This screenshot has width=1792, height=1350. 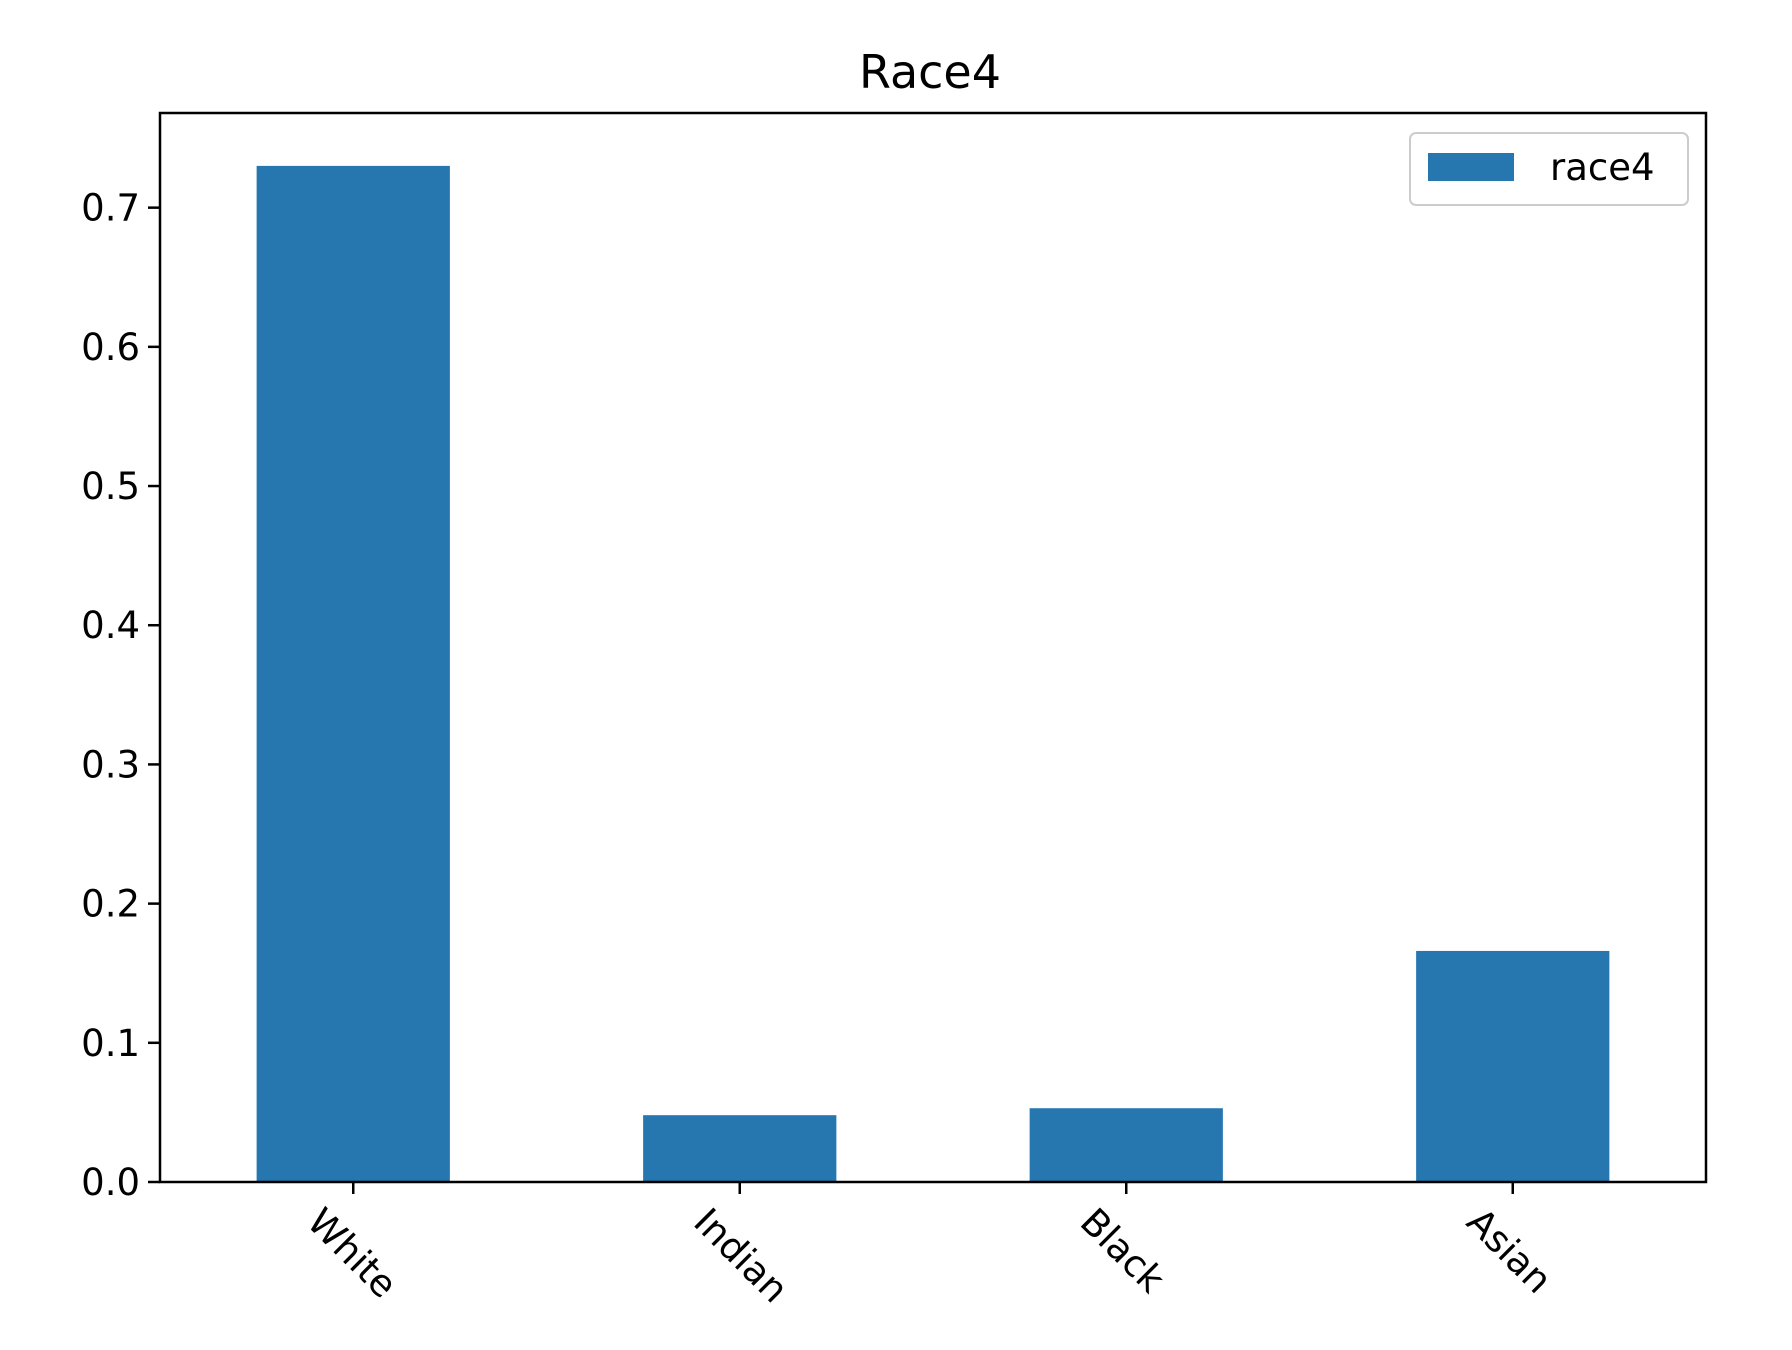 I want to click on bar-white, so click(x=353, y=673).